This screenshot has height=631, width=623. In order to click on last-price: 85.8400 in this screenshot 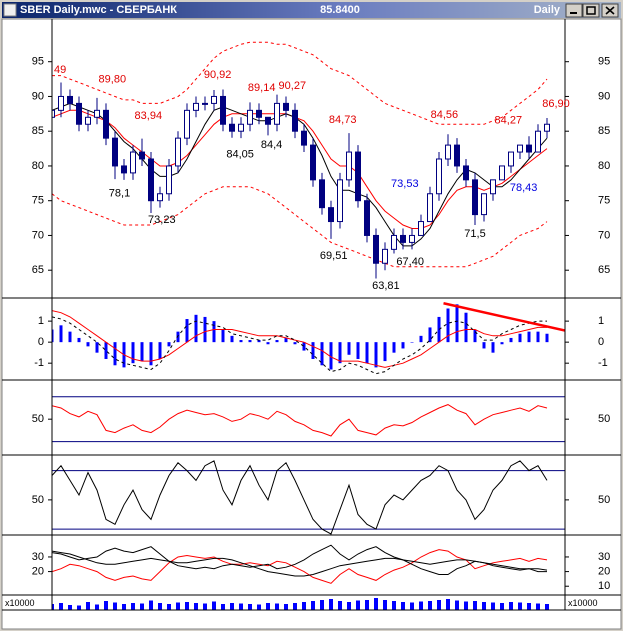, I will do `click(340, 10)`.